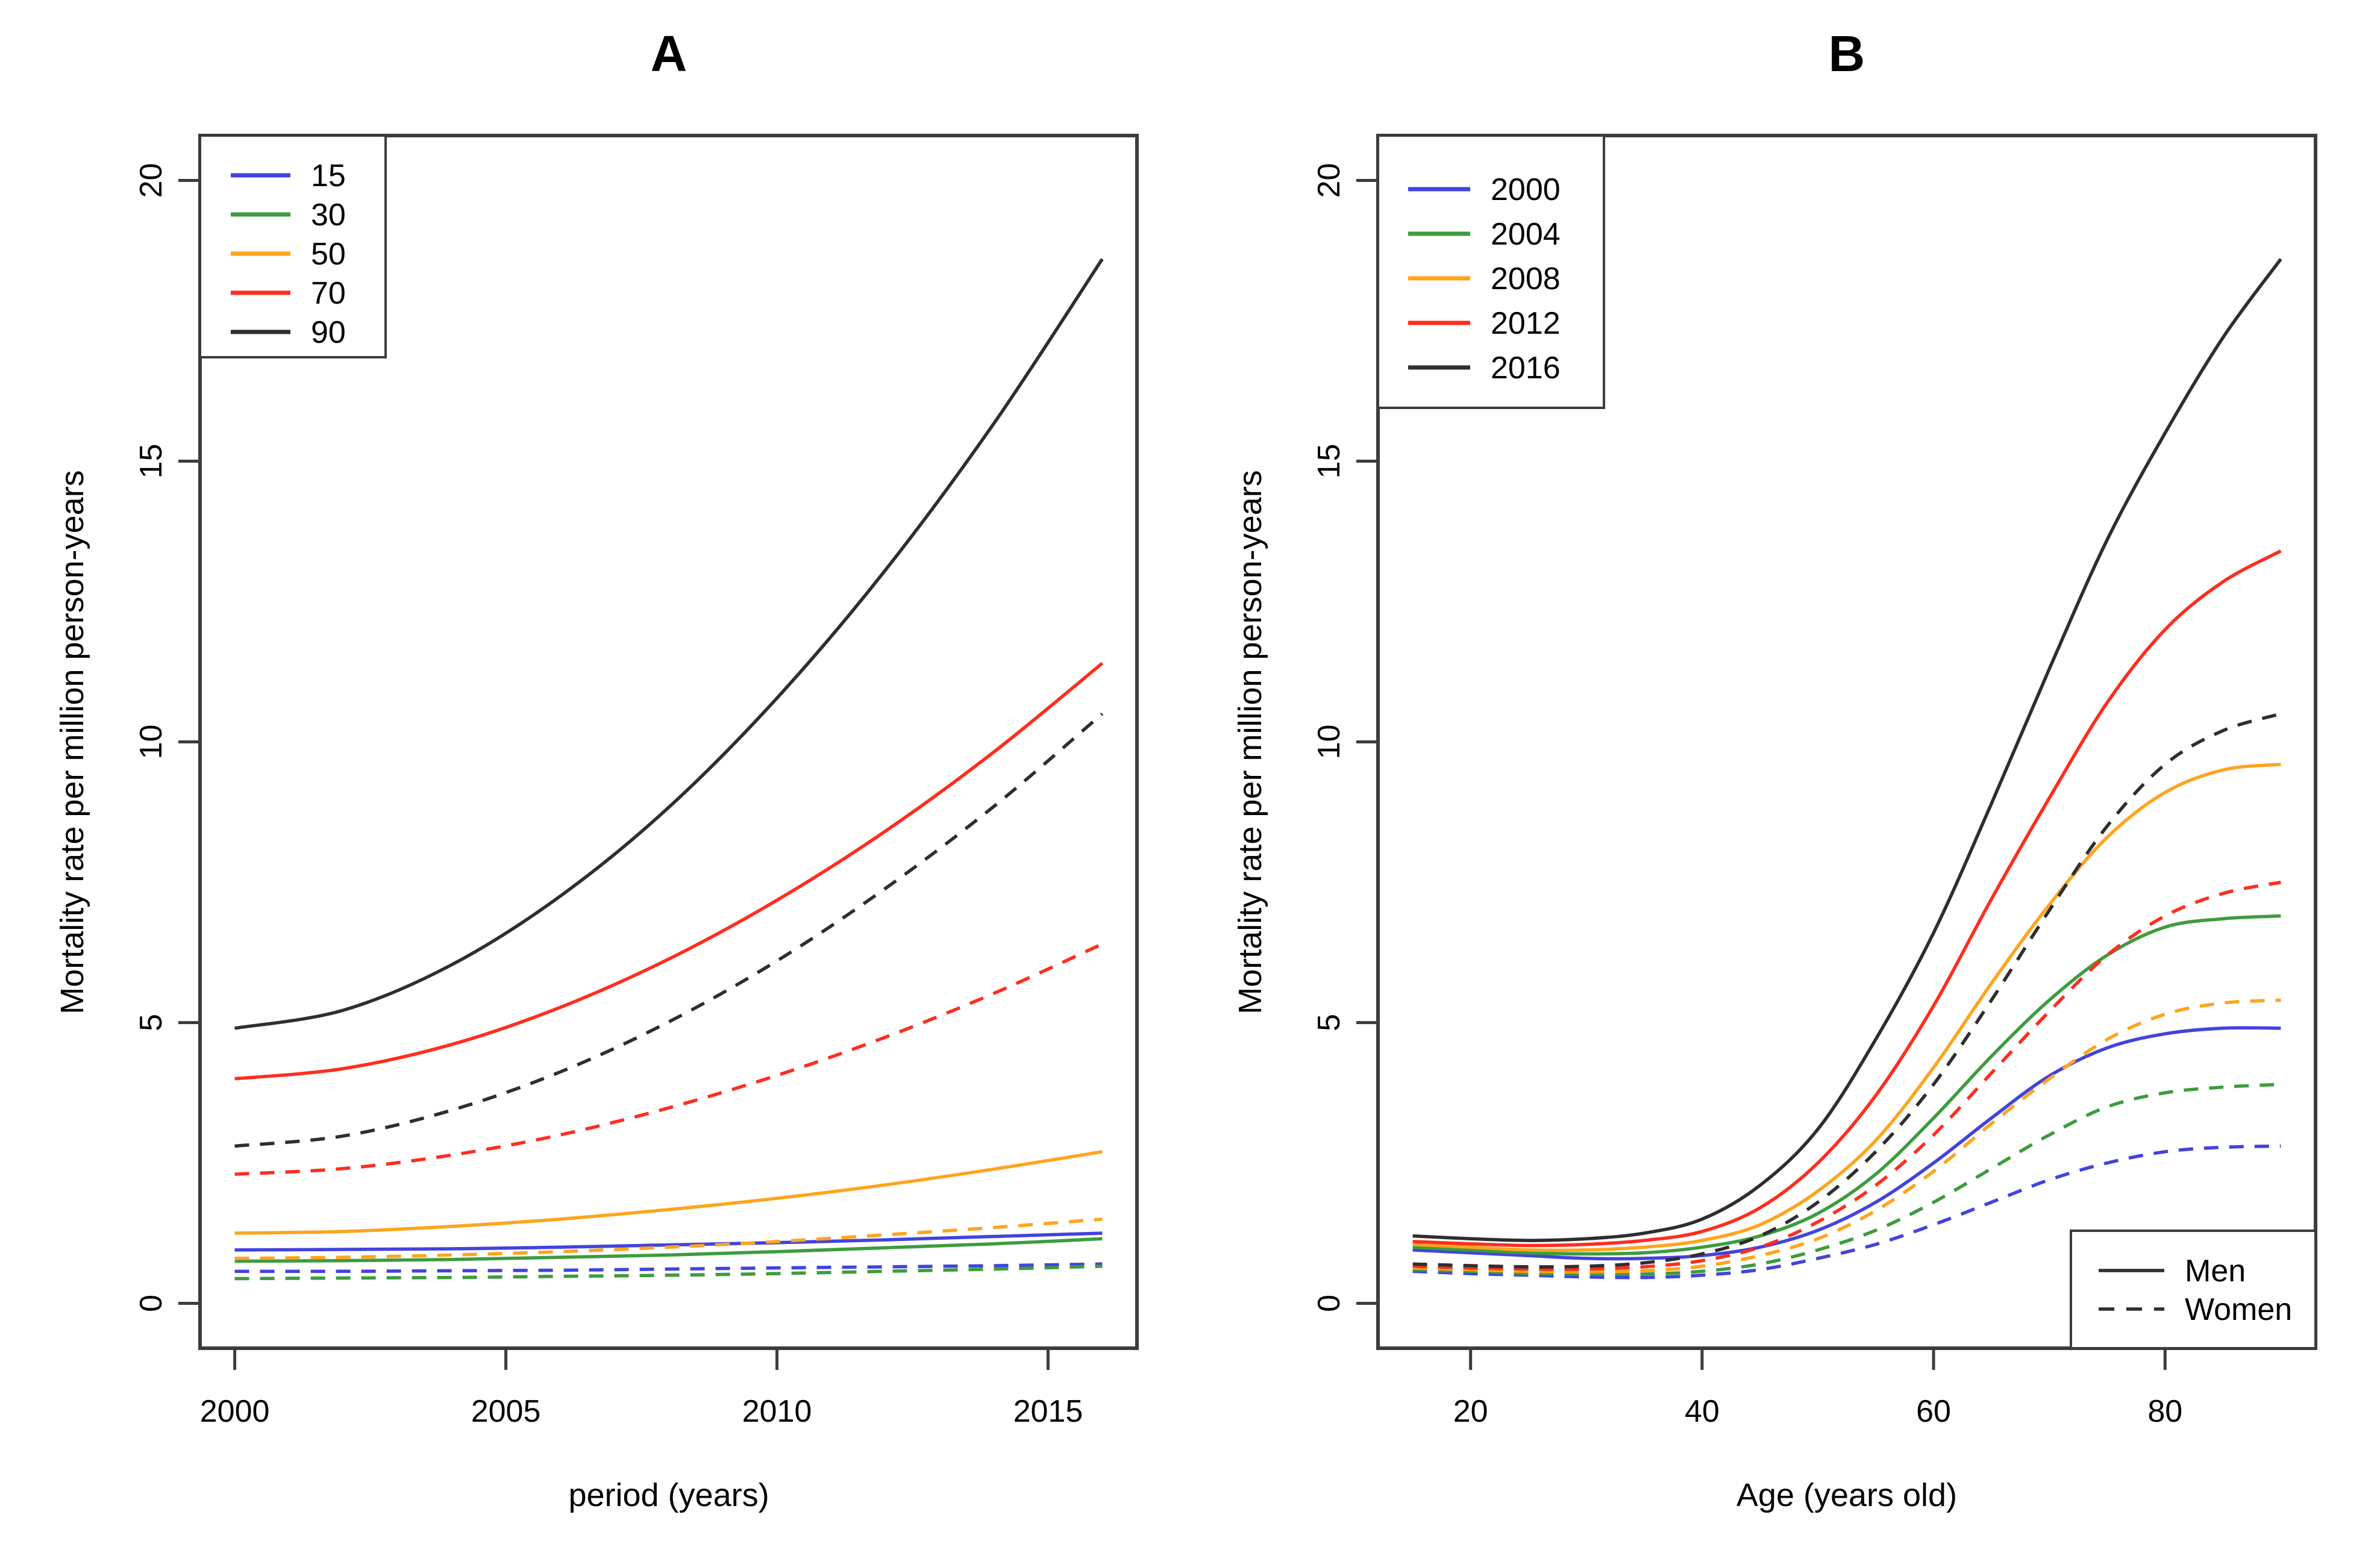  What do you see at coordinates (2164, 1411) in the screenshot?
I see `x-tick-label: 80` at bounding box center [2164, 1411].